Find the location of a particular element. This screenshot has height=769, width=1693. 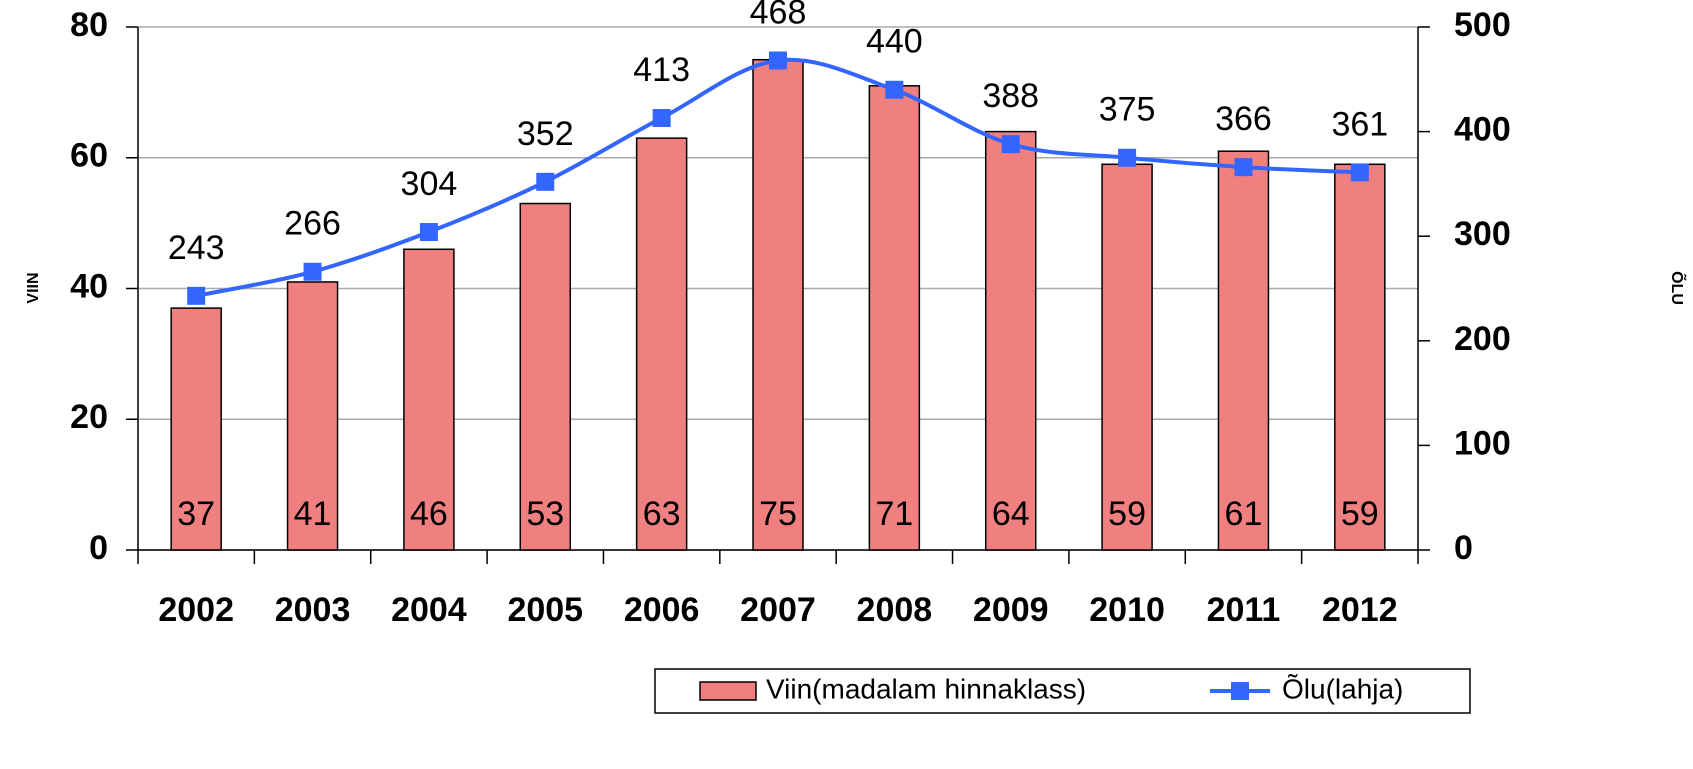

line-value-label: 375 is located at coordinates (1127, 110).